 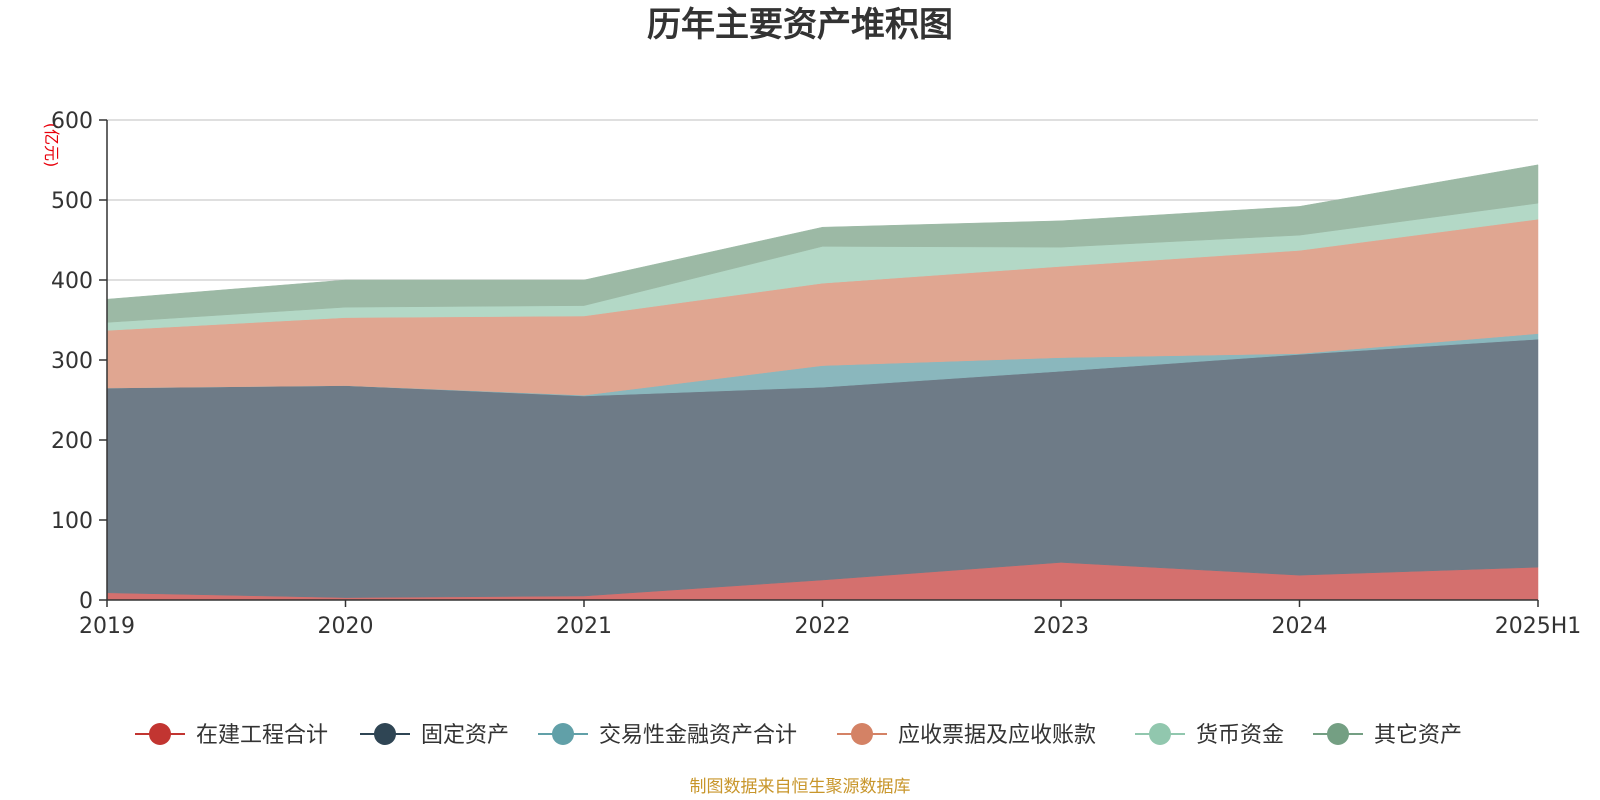 I want to click on chart-title: 历年主要资产堆积图, so click(x=800, y=25).